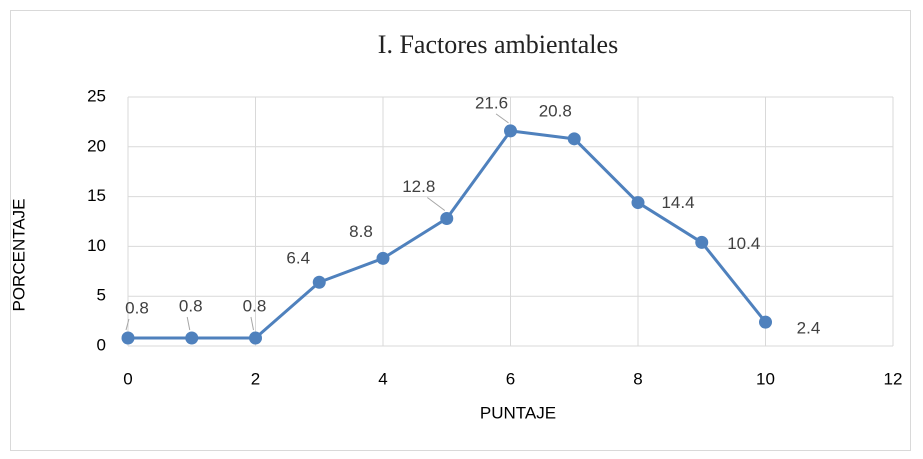  Describe the element at coordinates (677, 202) in the screenshot. I see `data-label: 14.4` at that location.